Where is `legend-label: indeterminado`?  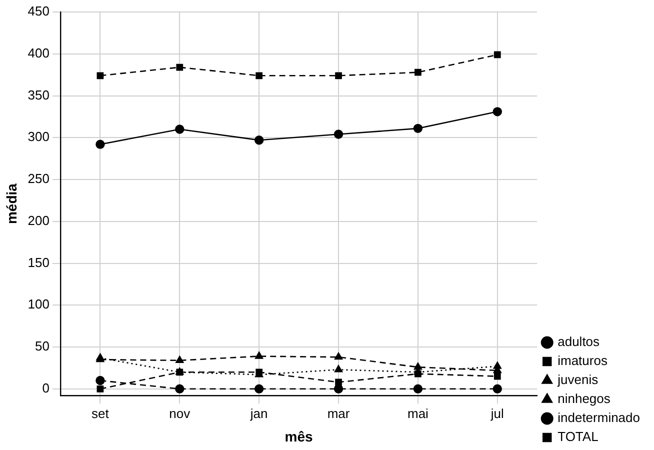 legend-label: indeterminado is located at coordinates (599, 418).